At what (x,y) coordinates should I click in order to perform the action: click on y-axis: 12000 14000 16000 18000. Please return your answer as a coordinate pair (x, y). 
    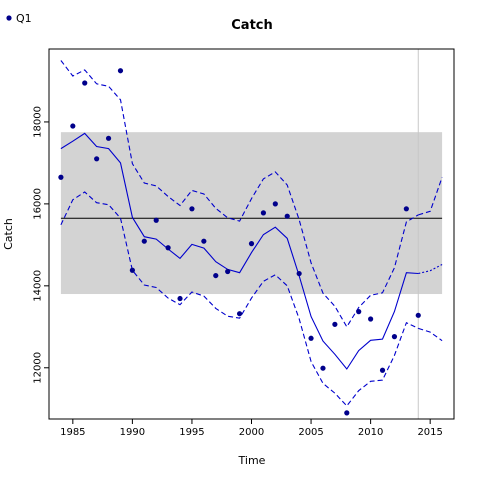
    Looking at the image, I should click on (41, 245).